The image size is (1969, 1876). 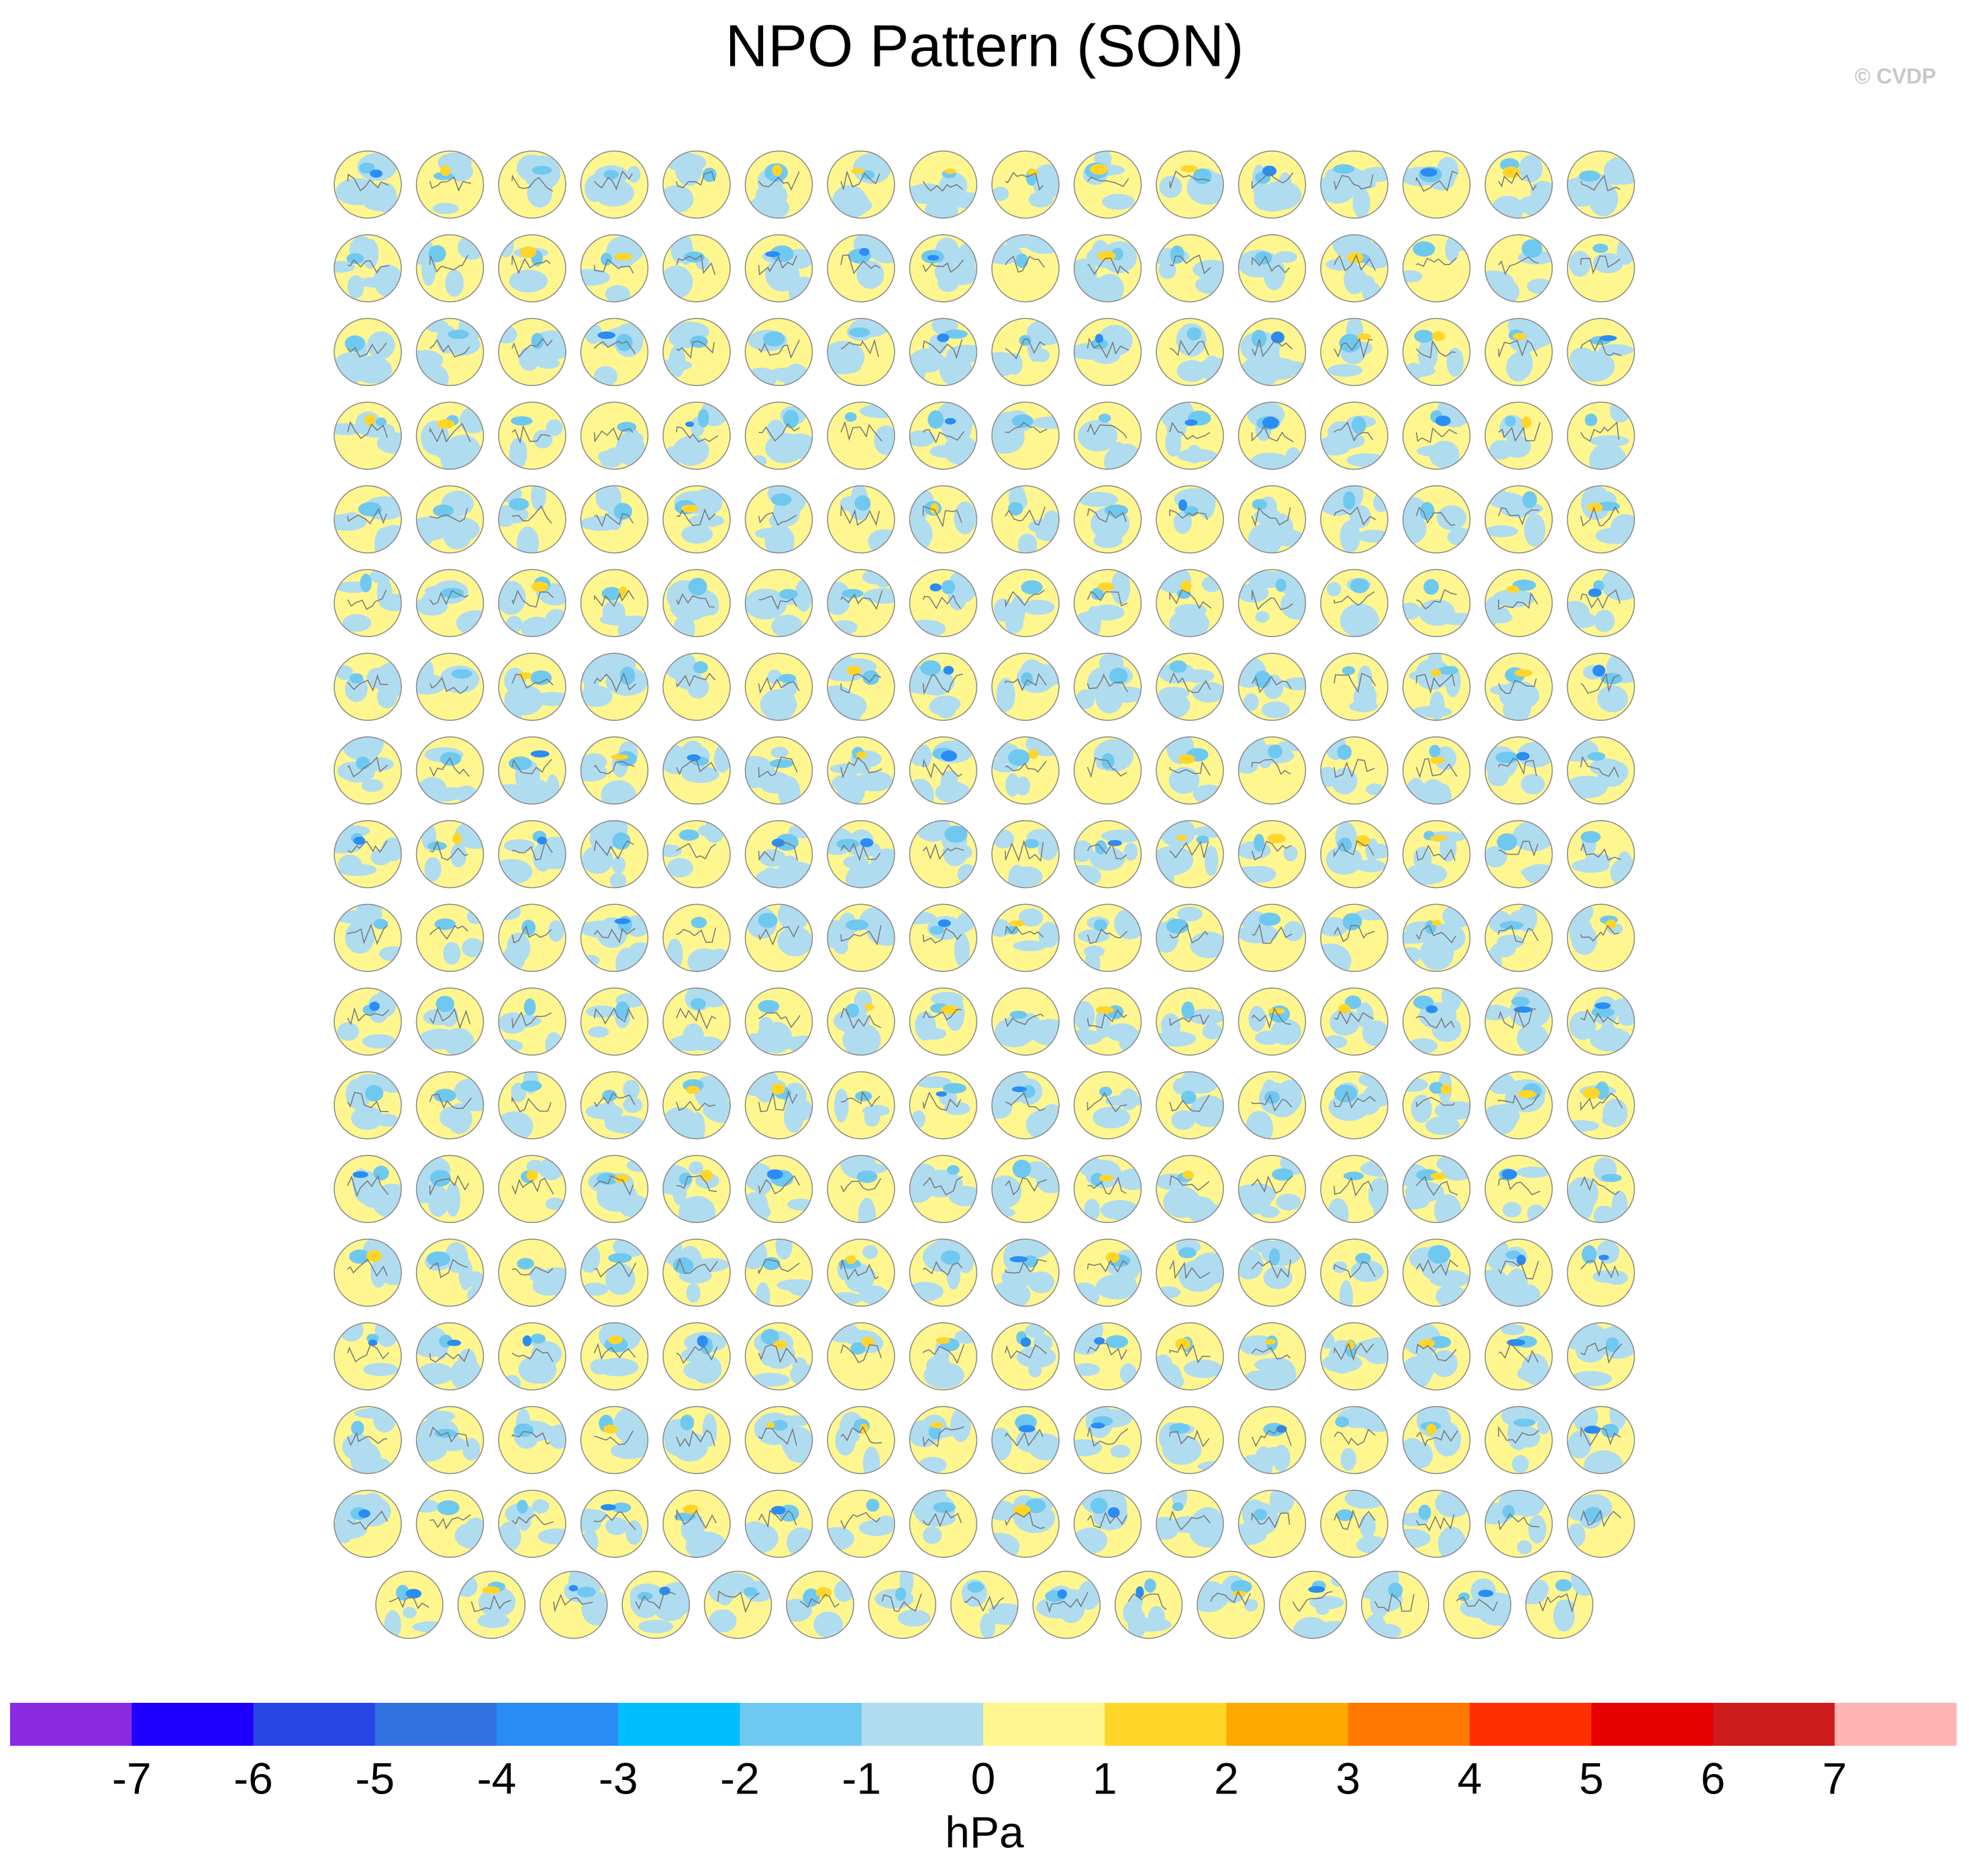 What do you see at coordinates (193, 1724) in the screenshot?
I see `color-box` at bounding box center [193, 1724].